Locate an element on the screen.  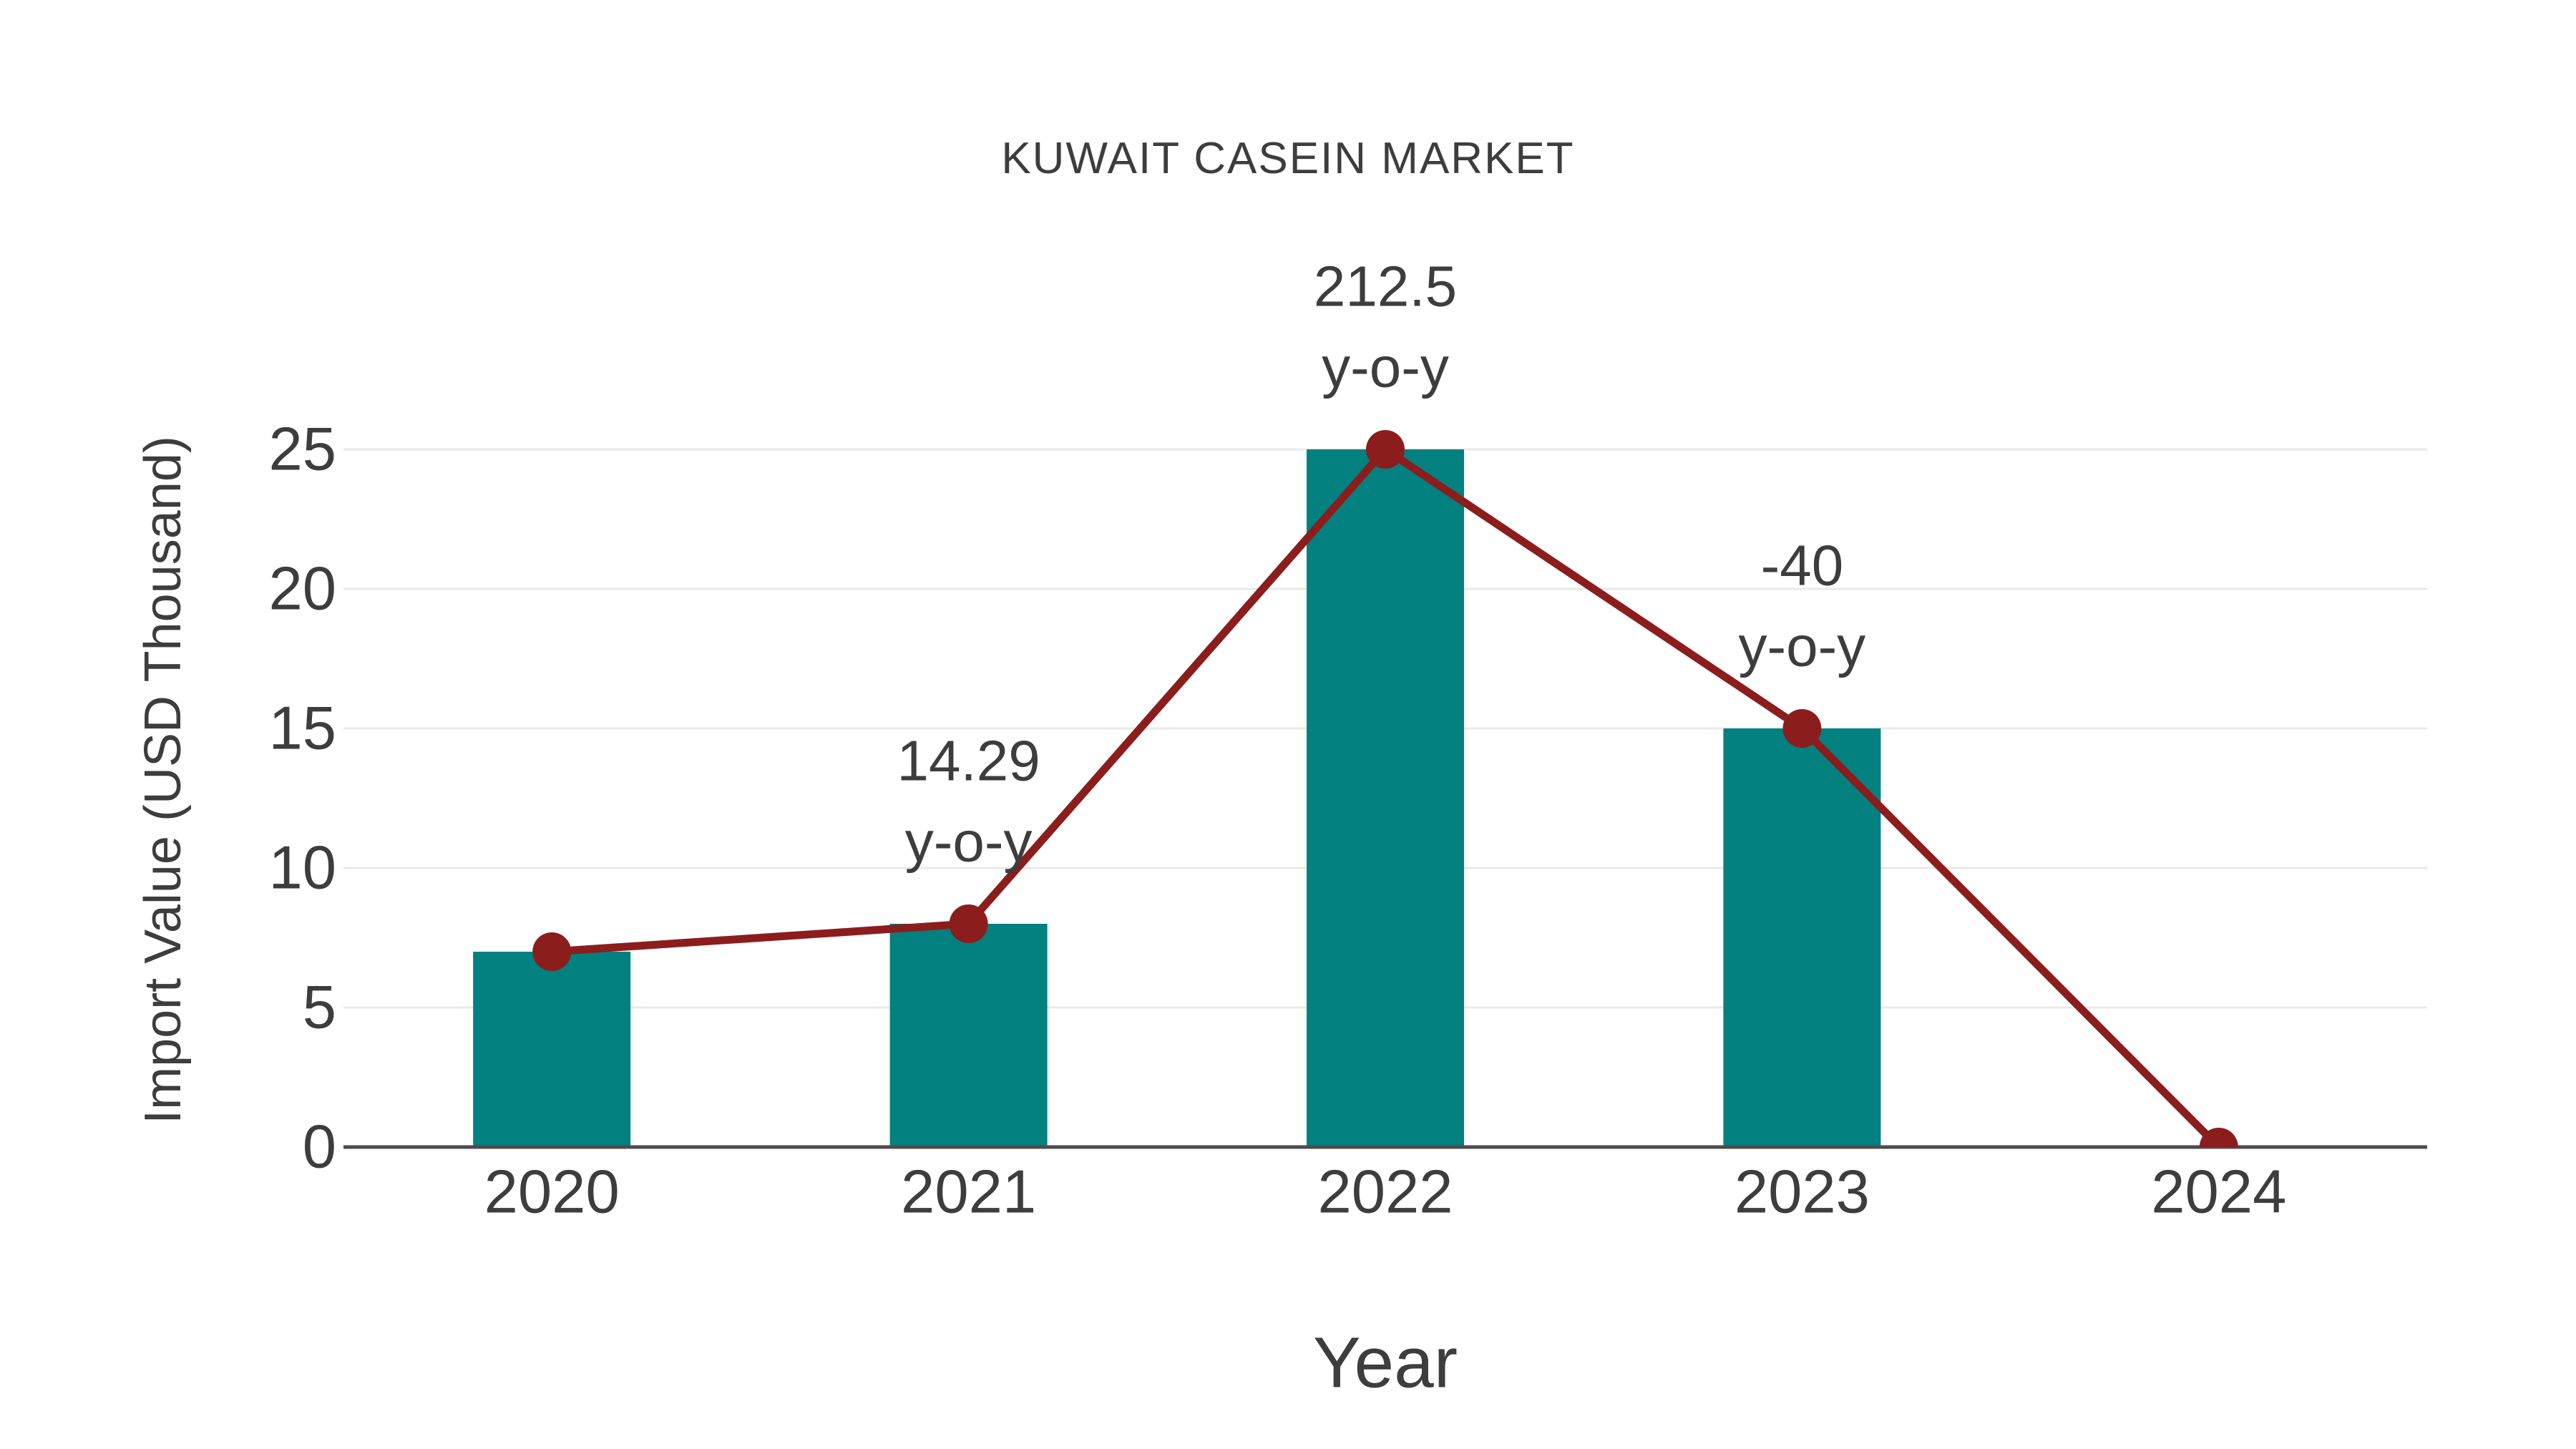
y-tick-label: 15 is located at coordinates (302, 729).